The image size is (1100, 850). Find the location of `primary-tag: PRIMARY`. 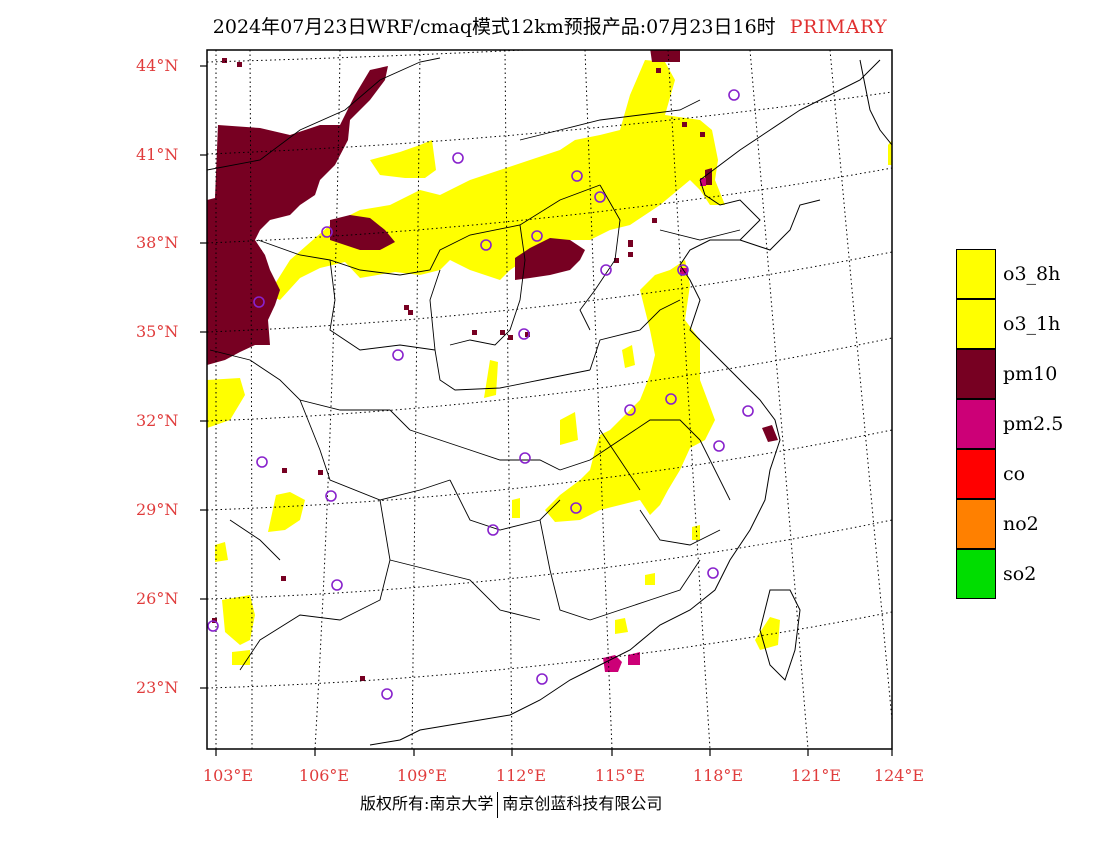

primary-tag: PRIMARY is located at coordinates (838, 27).